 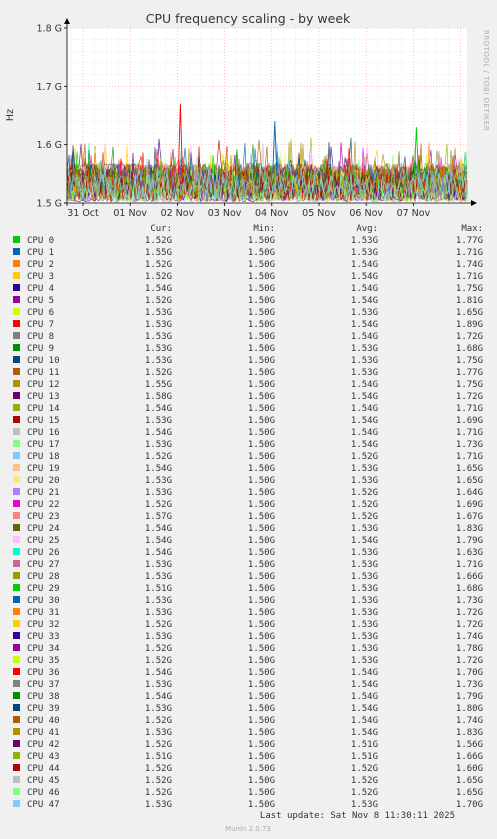 What do you see at coordinates (248, 781) in the screenshot?
I see `legend-row: CPU 45 1.52G 1.50G 1.52G 1.65G` at bounding box center [248, 781].